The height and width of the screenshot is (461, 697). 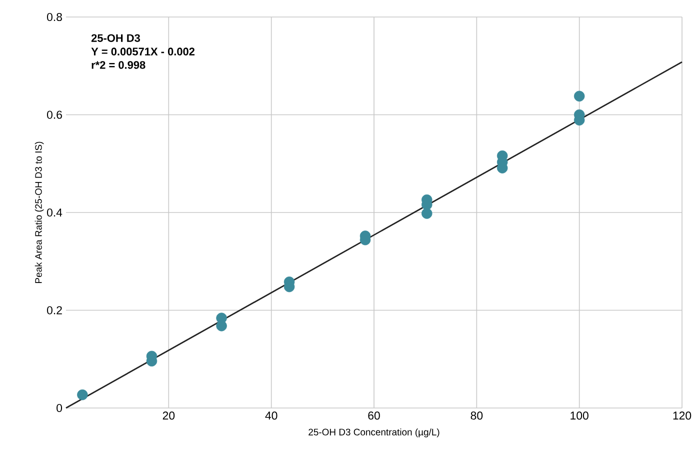 What do you see at coordinates (476, 416) in the screenshot?
I see `x-tick-label: 80` at bounding box center [476, 416].